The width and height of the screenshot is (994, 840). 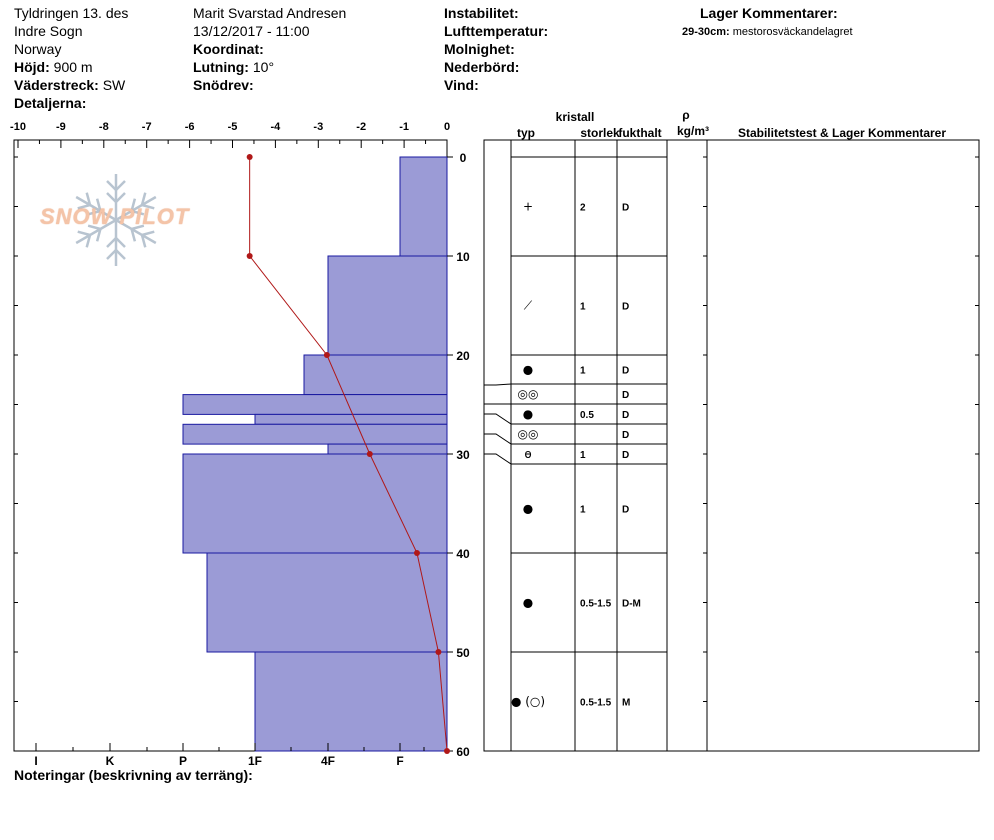 What do you see at coordinates (255, 761) in the screenshot?
I see `hardness-tick-label: 1F` at bounding box center [255, 761].